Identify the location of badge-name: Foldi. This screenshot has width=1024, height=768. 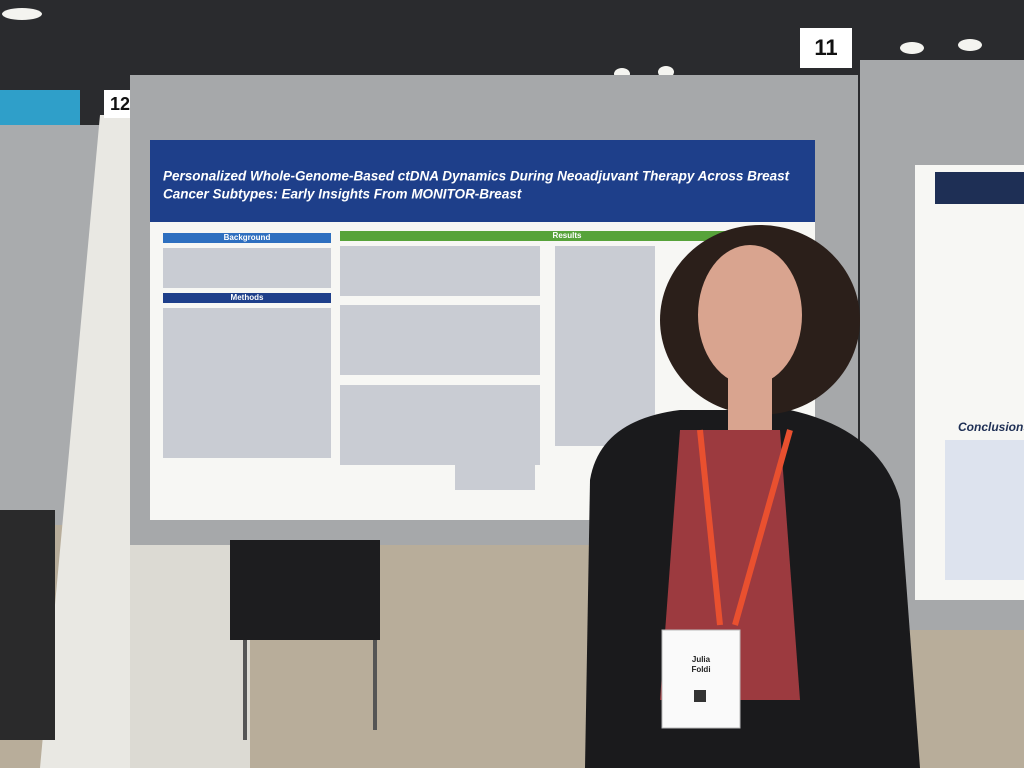
(700, 669).